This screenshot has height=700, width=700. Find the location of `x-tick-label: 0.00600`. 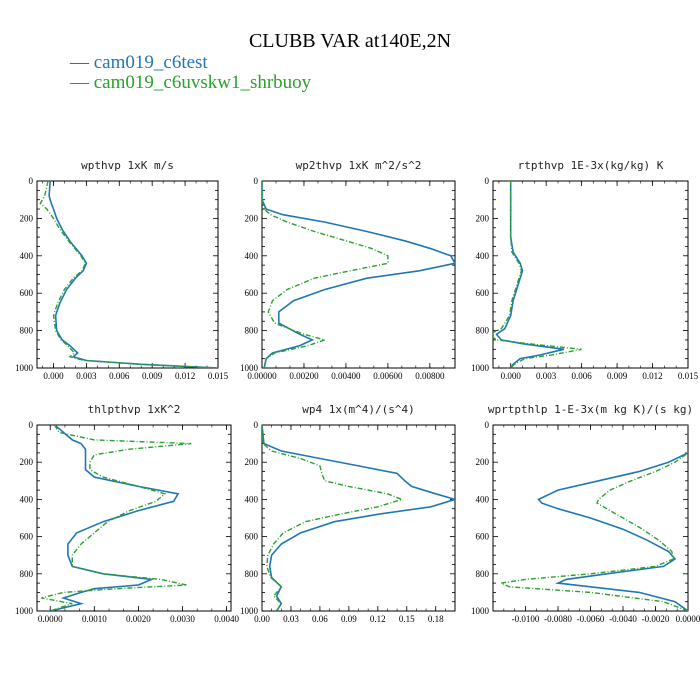

x-tick-label: 0.00600 is located at coordinates (388, 376).